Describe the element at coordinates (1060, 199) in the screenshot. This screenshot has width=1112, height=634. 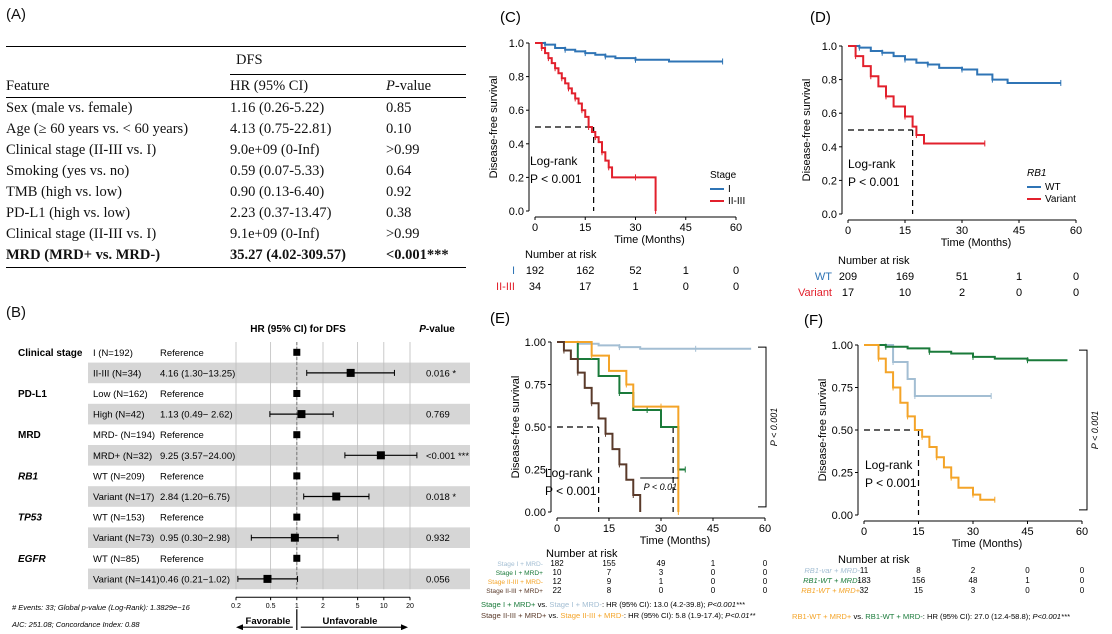
I see `legend-label: Variant` at that location.